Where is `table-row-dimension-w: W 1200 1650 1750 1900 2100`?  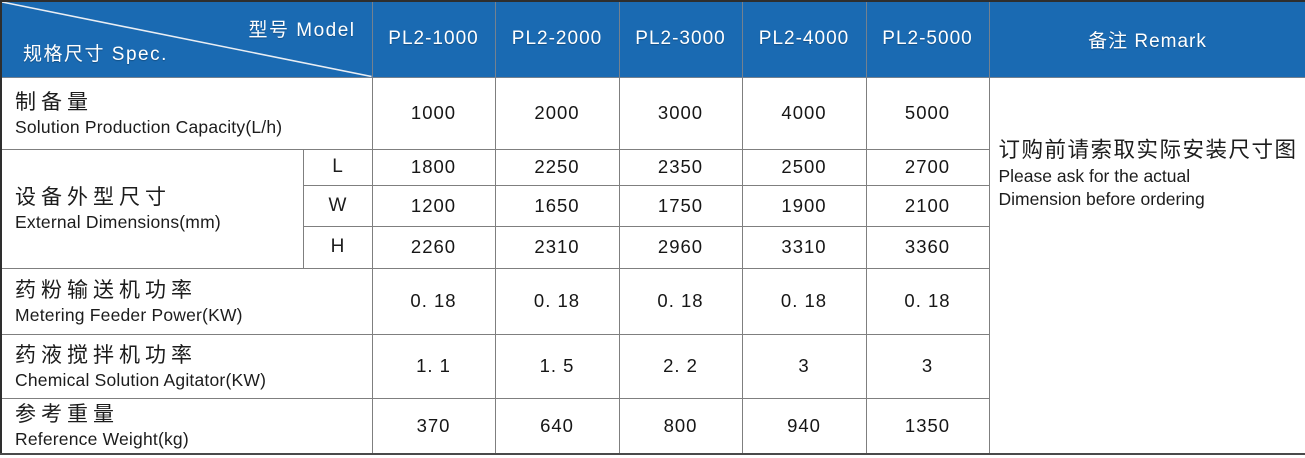
table-row-dimension-w: W 1200 1650 1750 1900 2100 is located at coordinates (653, 205).